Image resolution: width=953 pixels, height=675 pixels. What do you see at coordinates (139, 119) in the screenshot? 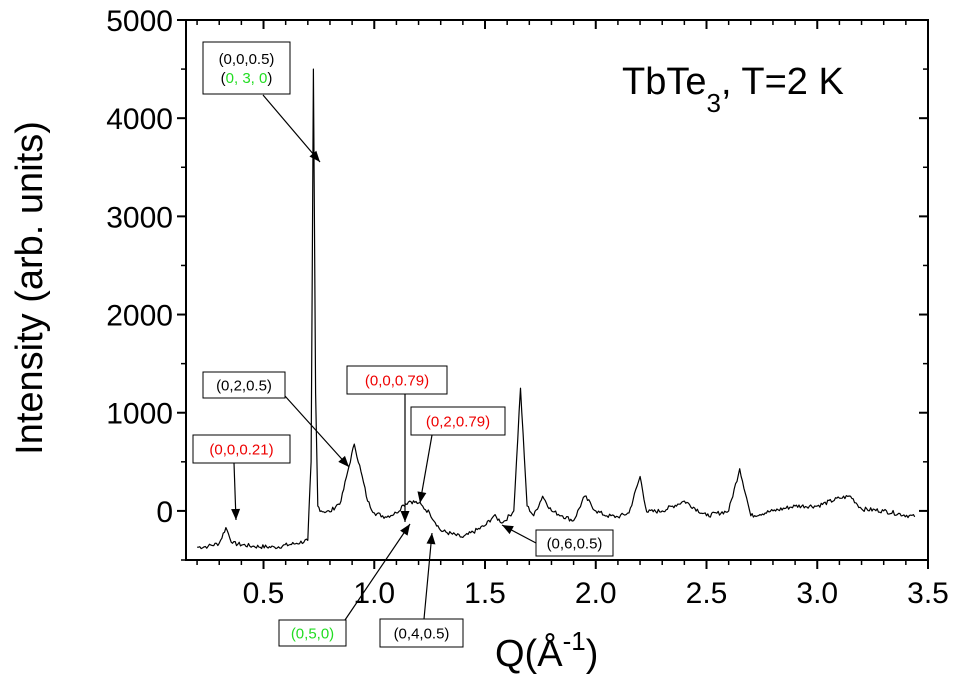
I see `y-tick-label: 4000` at bounding box center [139, 119].